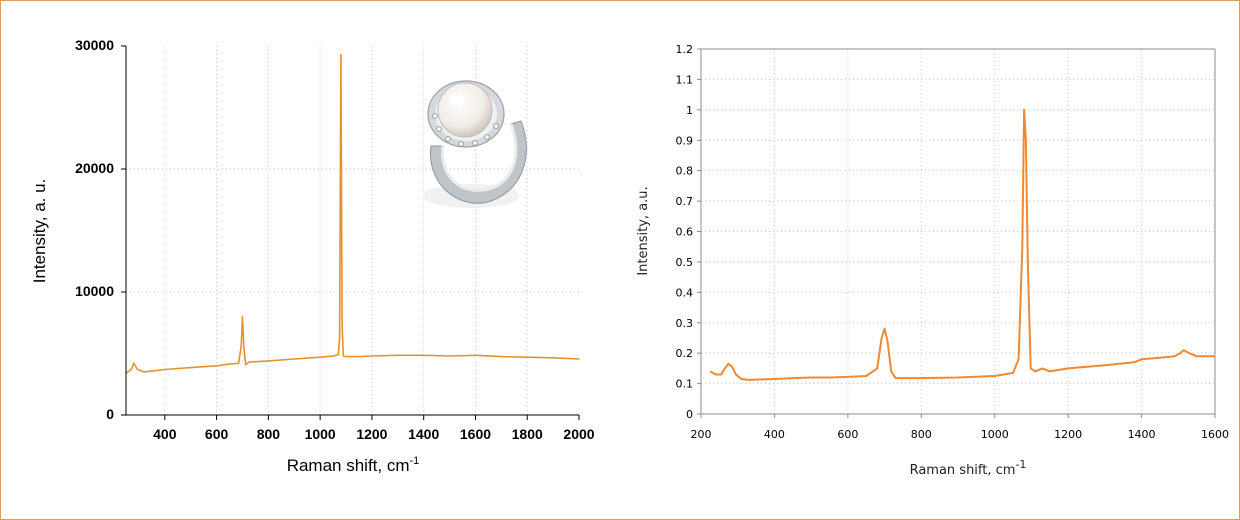 This screenshot has height=520, width=1240. What do you see at coordinates (685, 49) in the screenshot?
I see `y-tick-label: 1.2` at bounding box center [685, 49].